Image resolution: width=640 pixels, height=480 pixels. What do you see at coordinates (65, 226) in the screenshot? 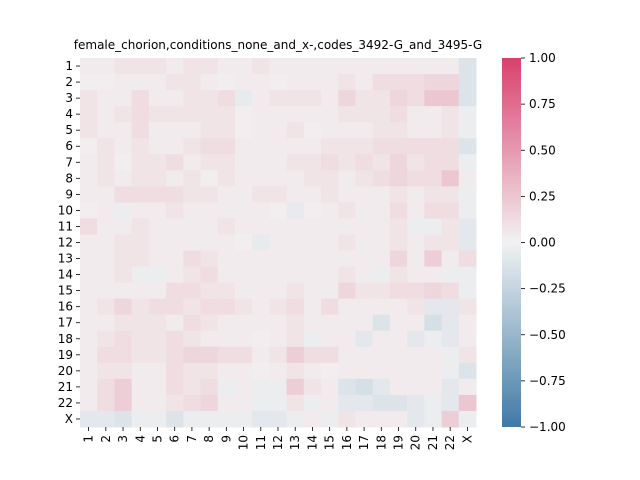
I see `row-tick-label: 11` at bounding box center [65, 226].